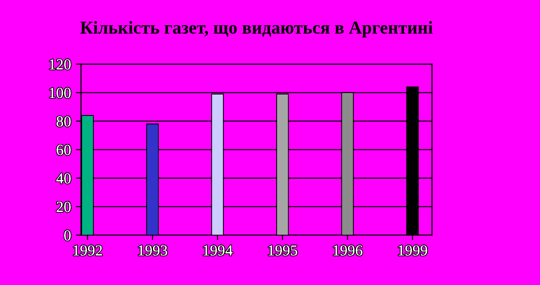 This screenshot has width=540, height=285. I want to click on x-tick-label: 1994, so click(218, 250).